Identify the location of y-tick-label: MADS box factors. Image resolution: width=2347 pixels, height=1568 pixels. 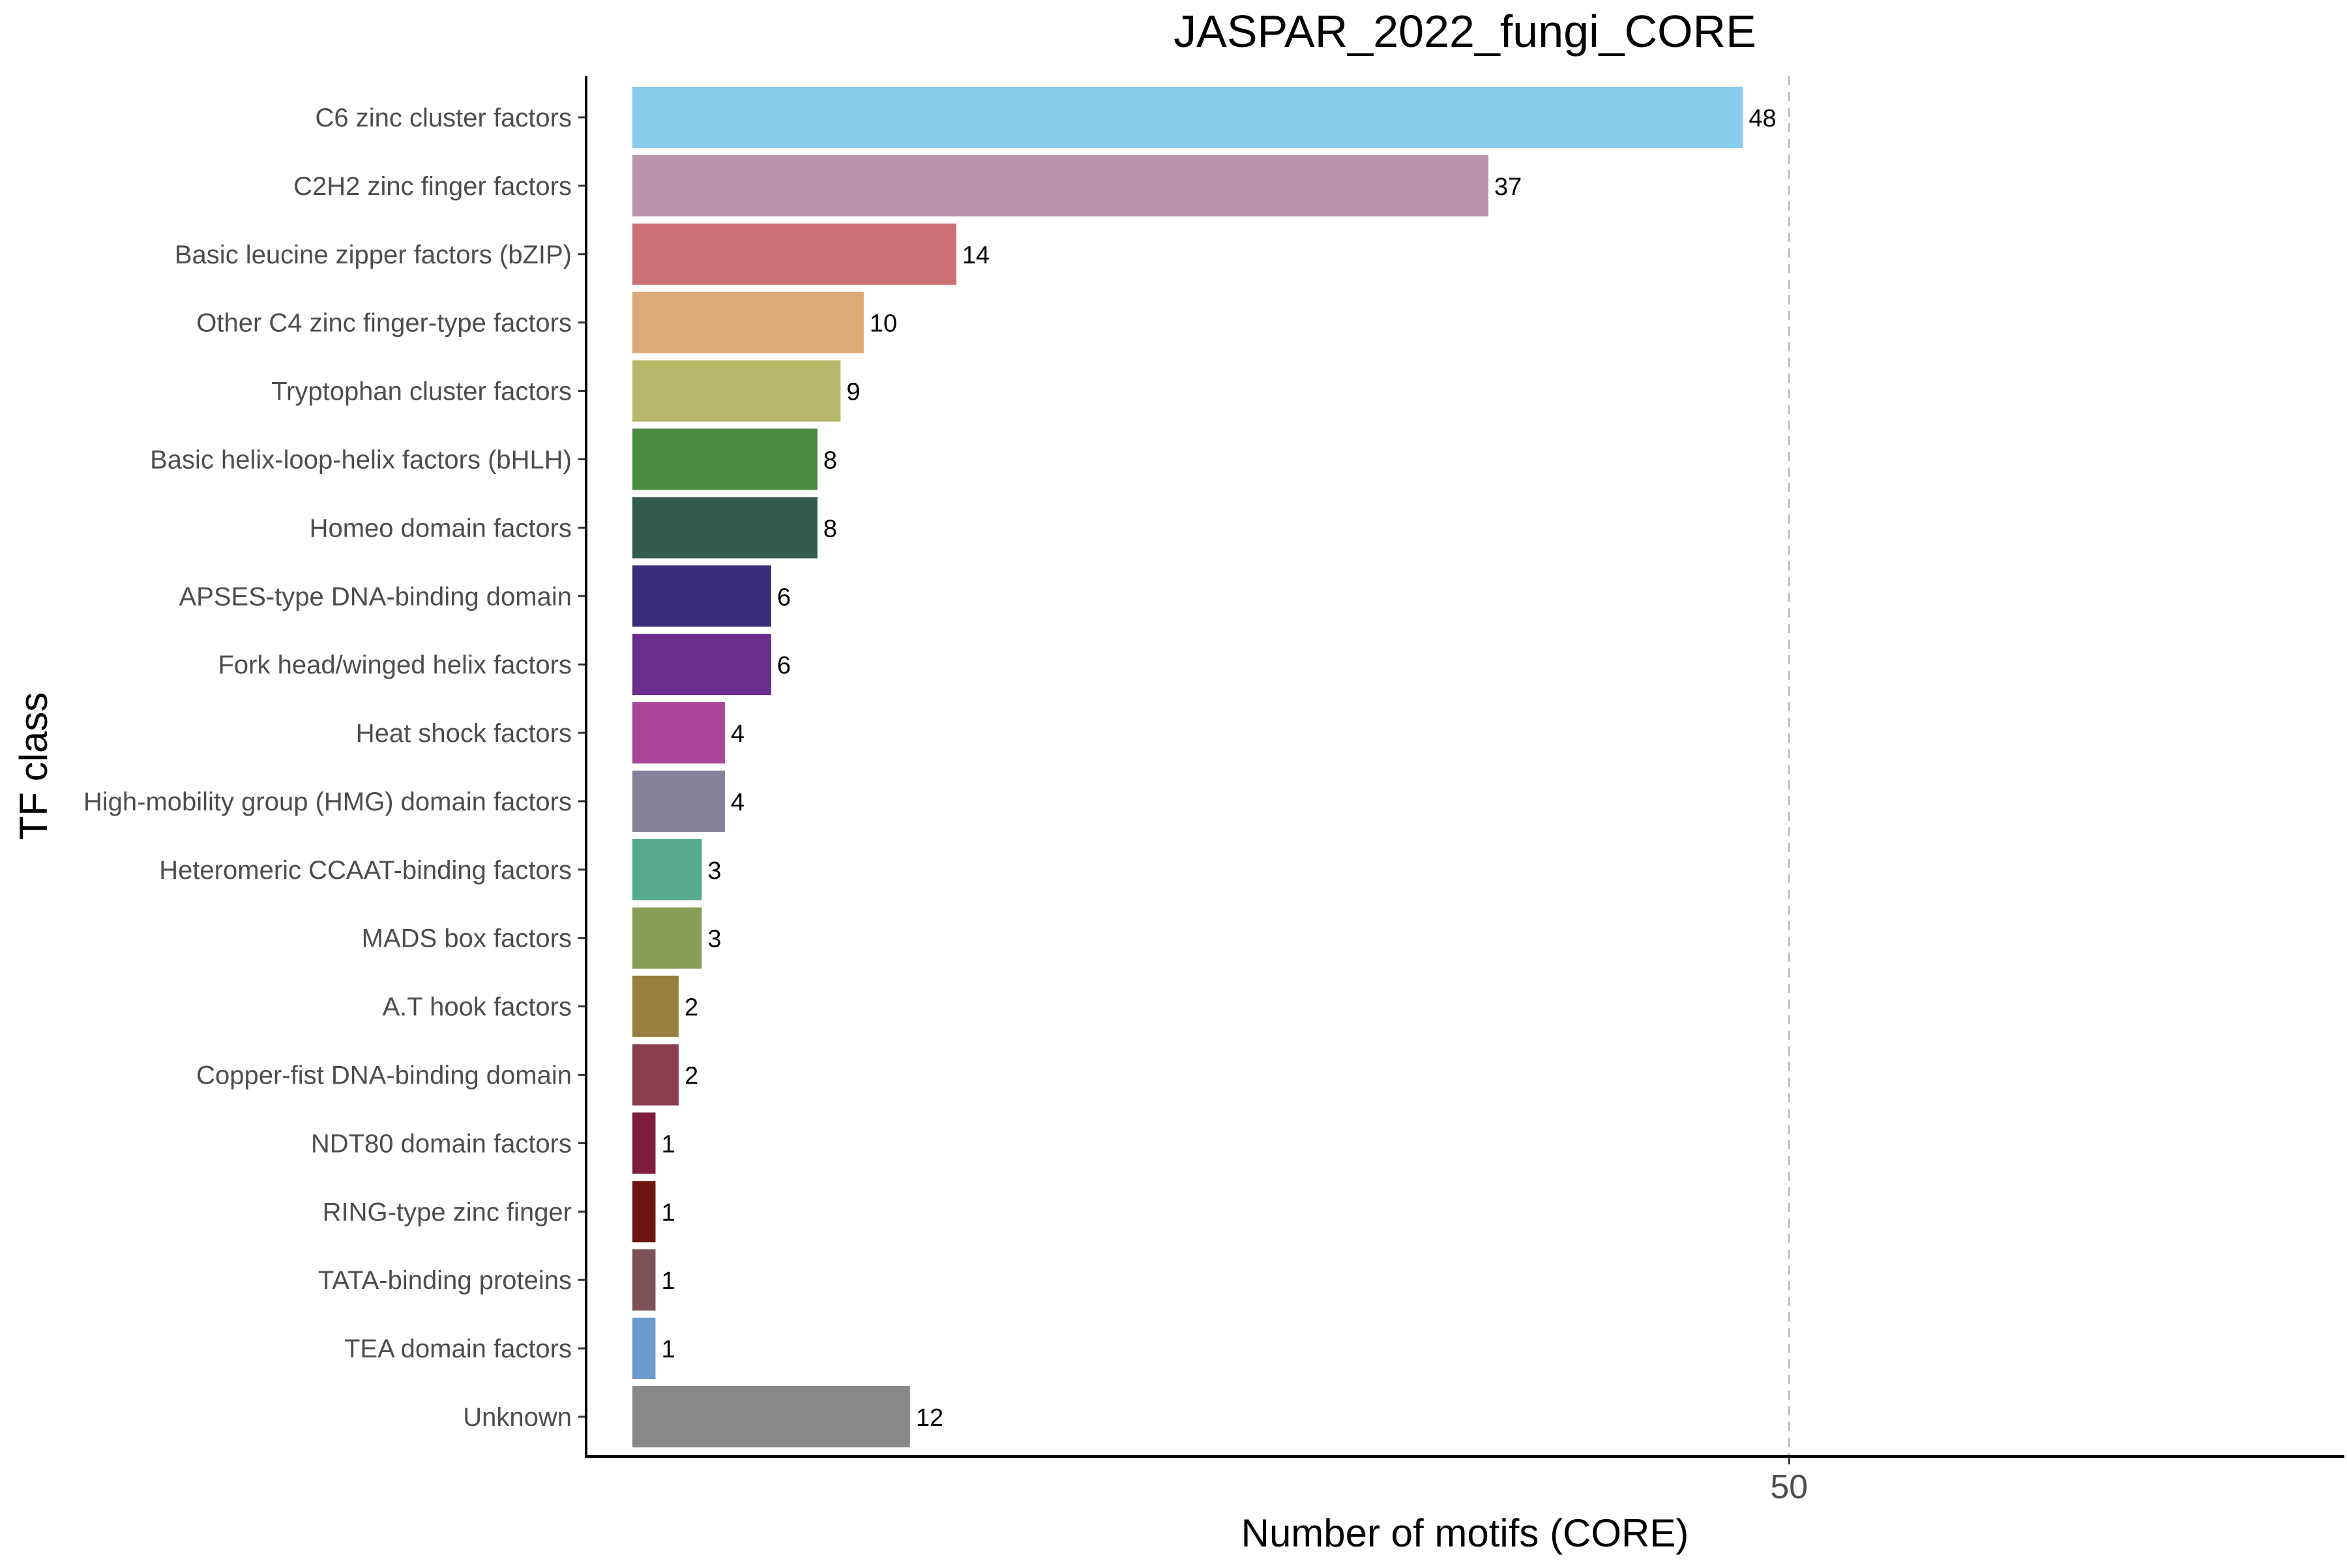
(467, 939).